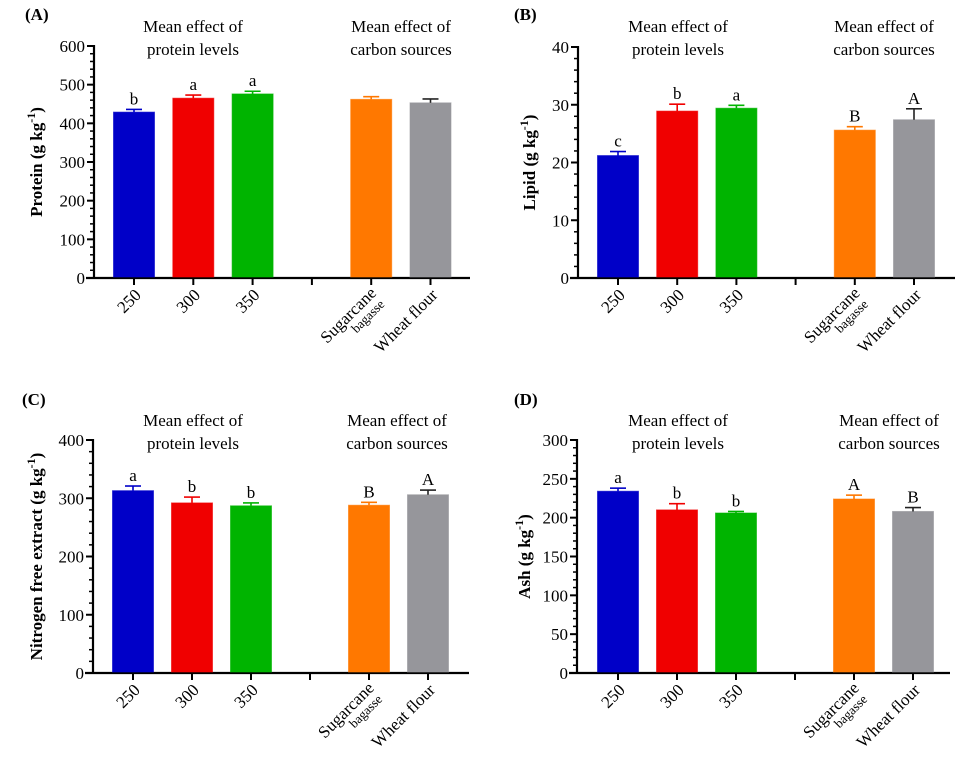 Image resolution: width=960 pixels, height=770 pixels. I want to click on y-axis-label-text: Lipid (g kg, so click(529, 170).